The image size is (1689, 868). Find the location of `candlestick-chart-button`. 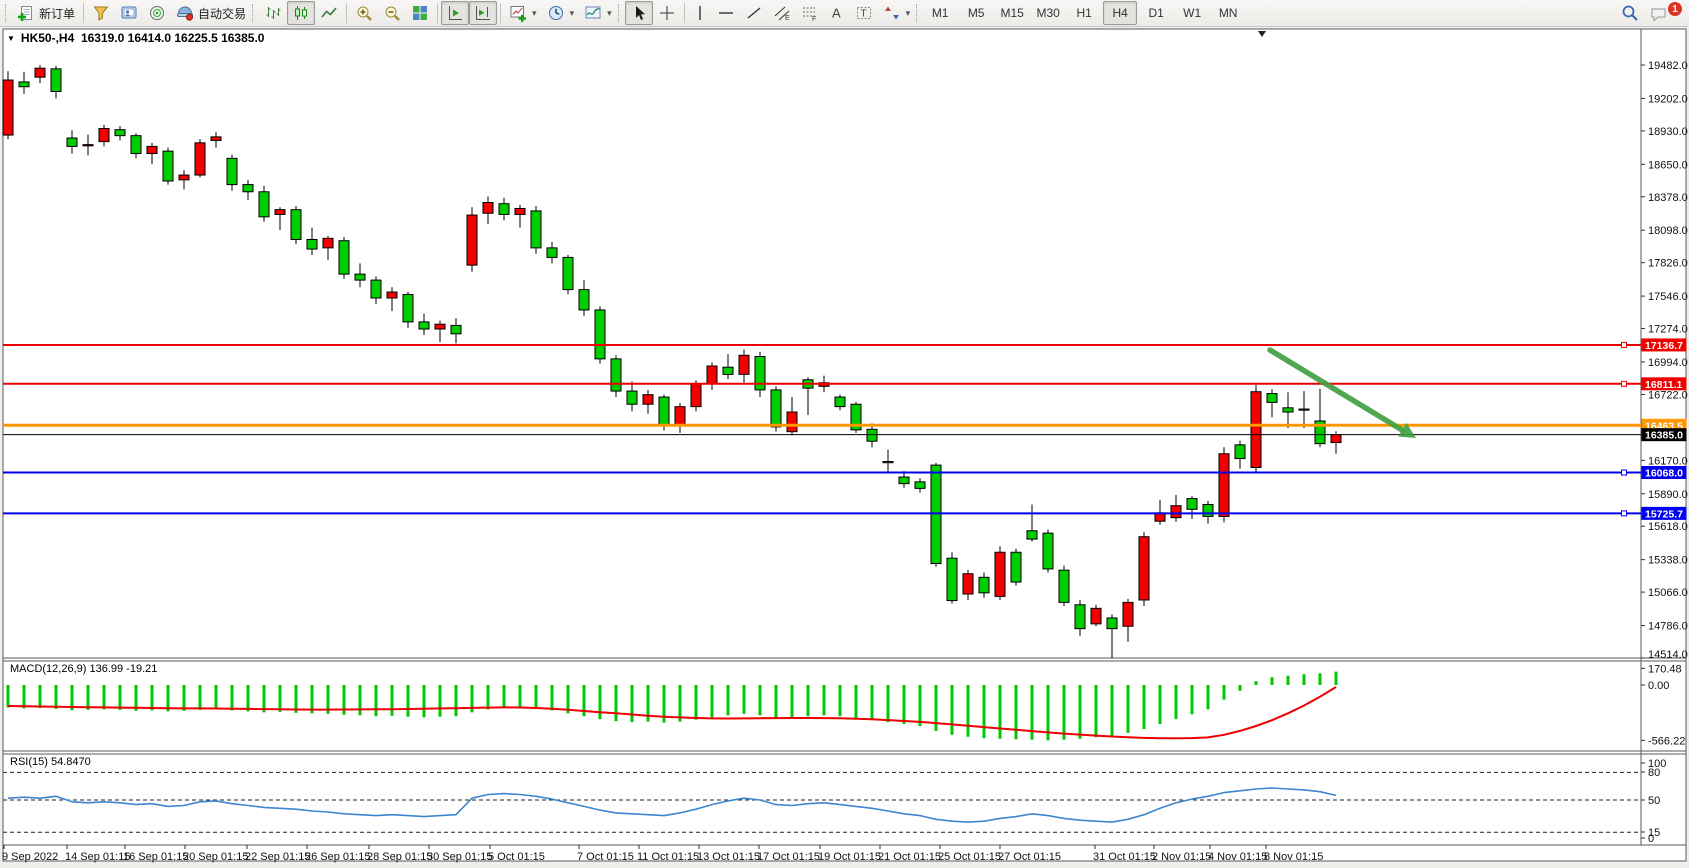

candlestick-chart-button is located at coordinates (301, 13).